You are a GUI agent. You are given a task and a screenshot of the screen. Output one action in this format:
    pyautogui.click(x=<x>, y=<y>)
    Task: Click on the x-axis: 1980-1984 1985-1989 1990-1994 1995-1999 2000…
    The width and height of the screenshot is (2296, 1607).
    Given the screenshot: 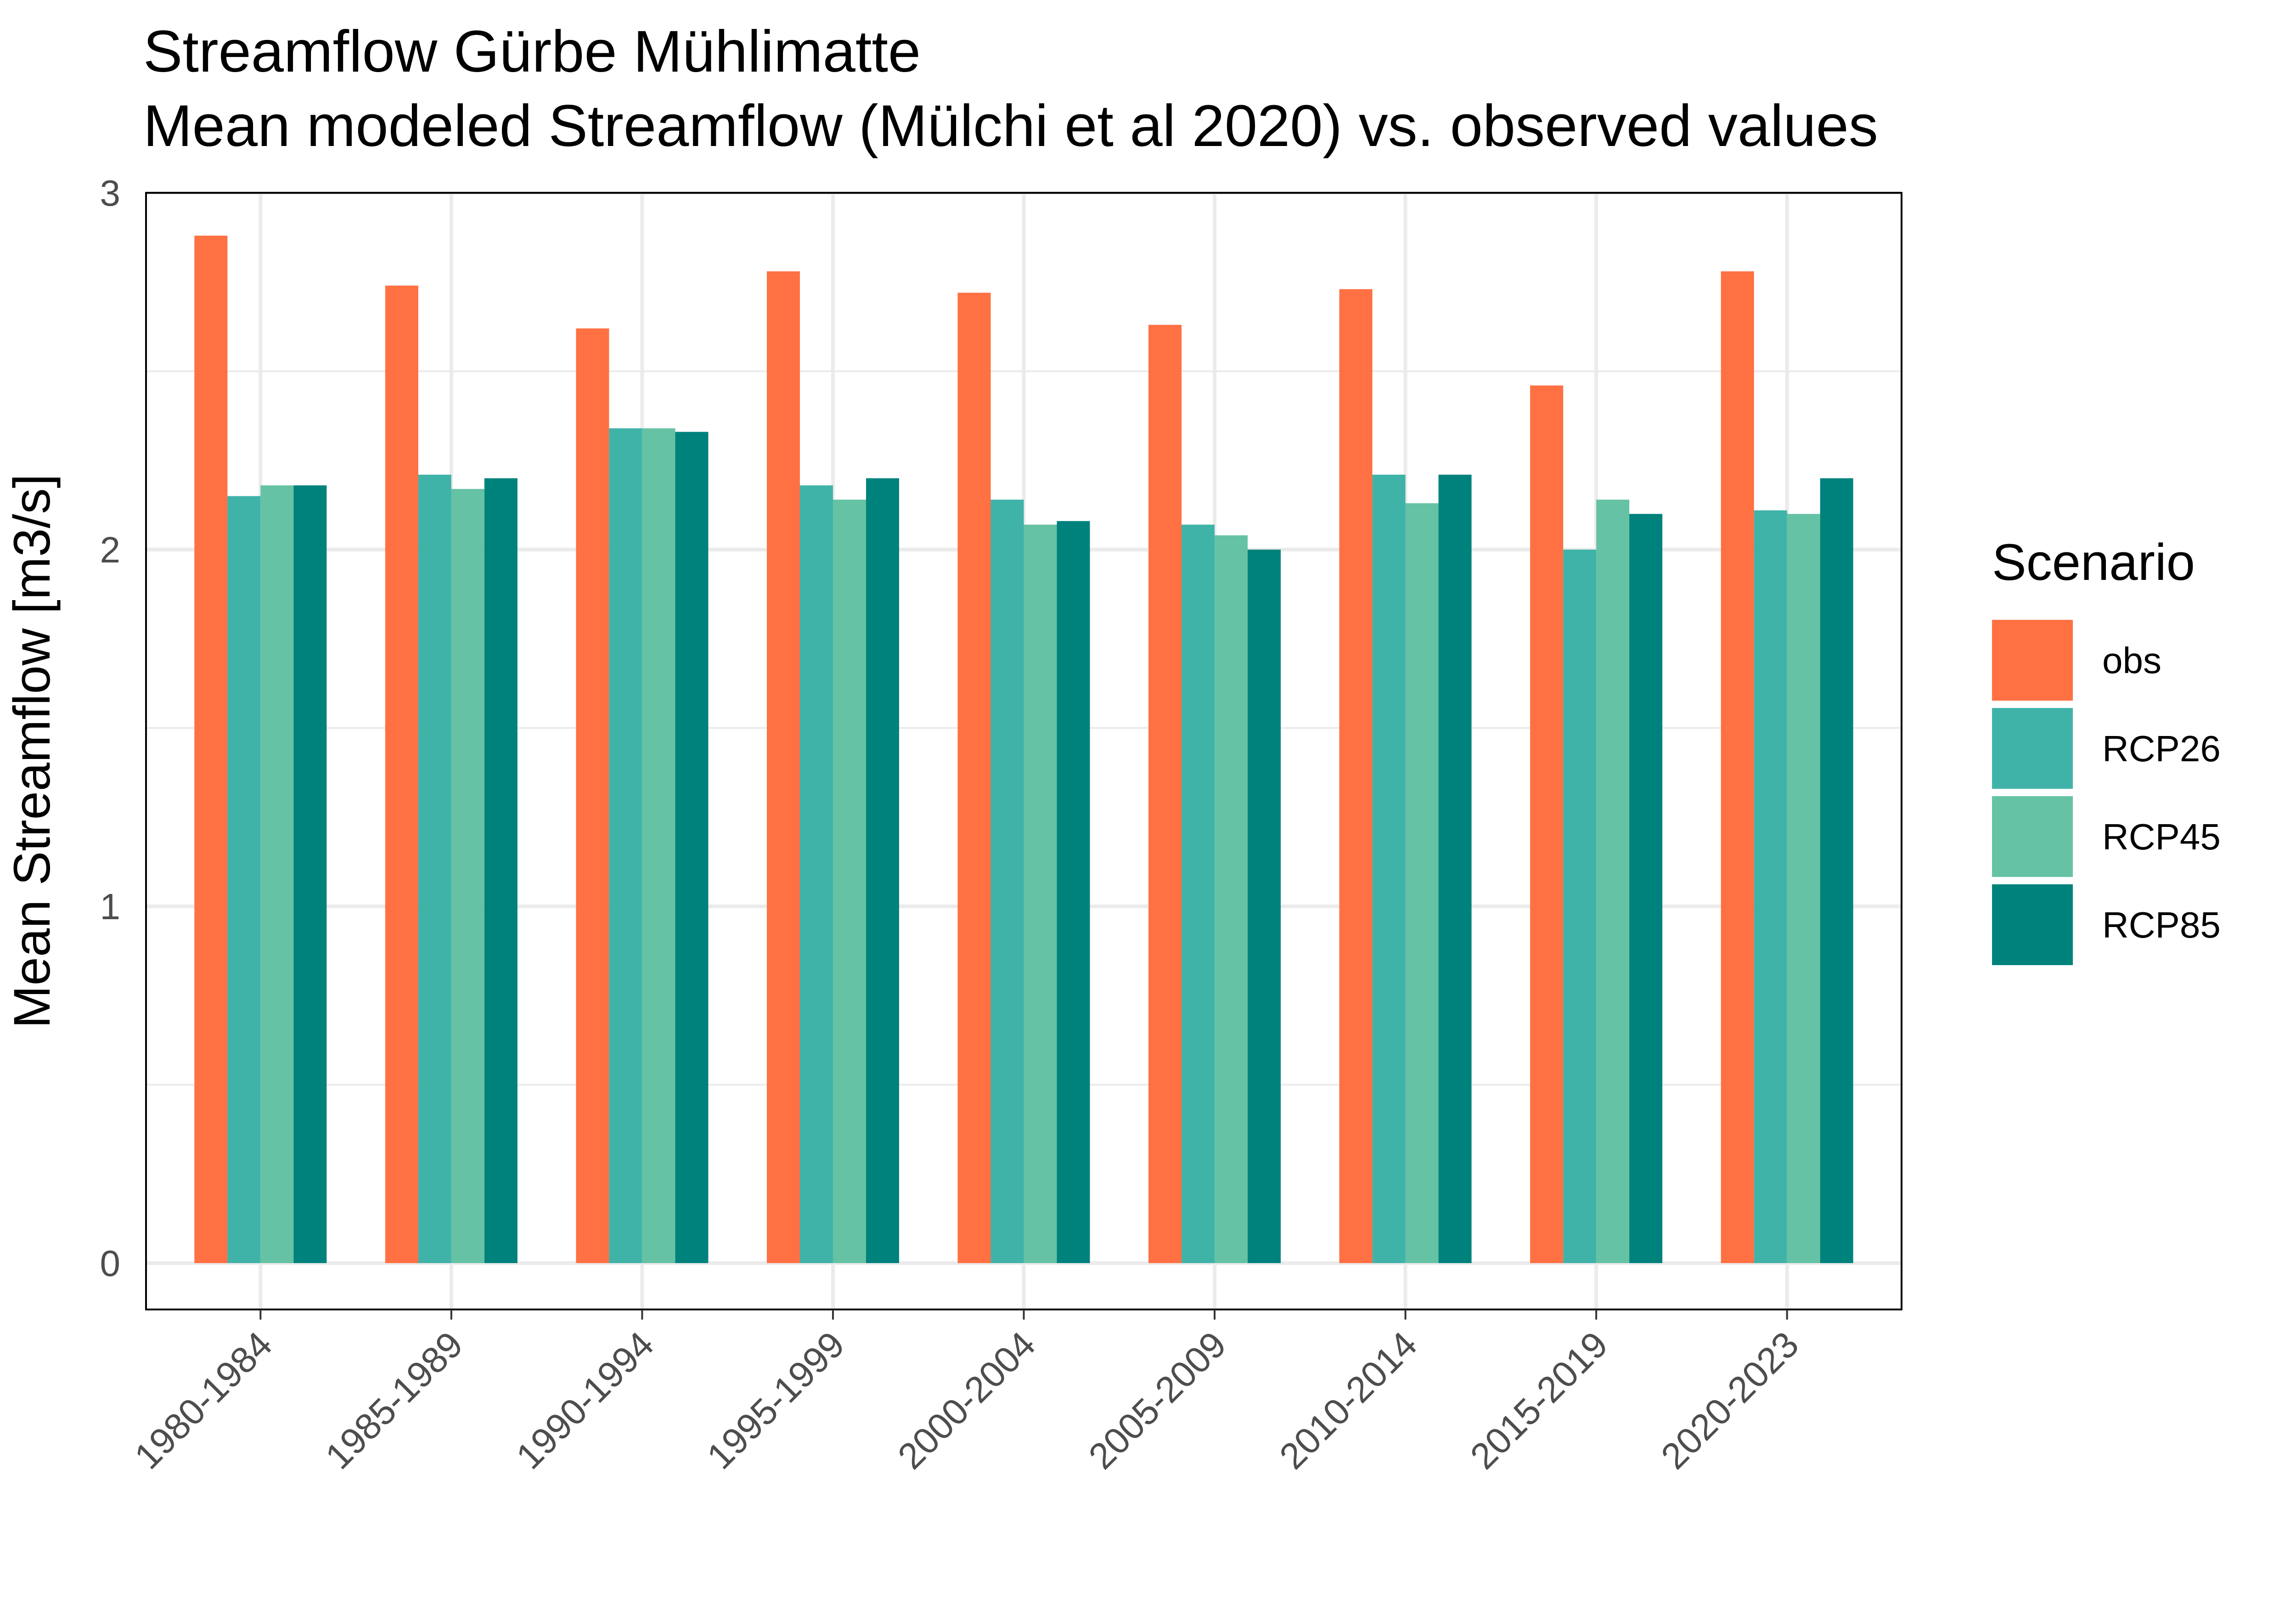 What is the action you would take?
    pyautogui.click(x=966, y=1393)
    